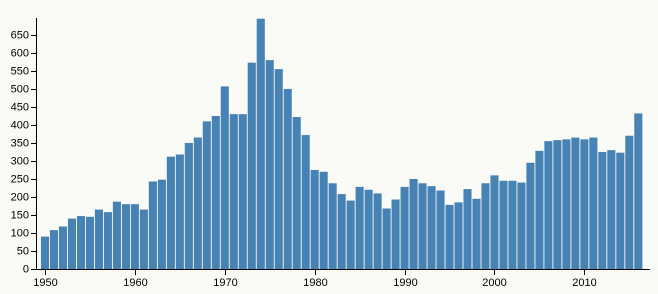 Image resolution: width=658 pixels, height=294 pixels. What do you see at coordinates (225, 283) in the screenshot?
I see `x-tick-label: 1970` at bounding box center [225, 283].